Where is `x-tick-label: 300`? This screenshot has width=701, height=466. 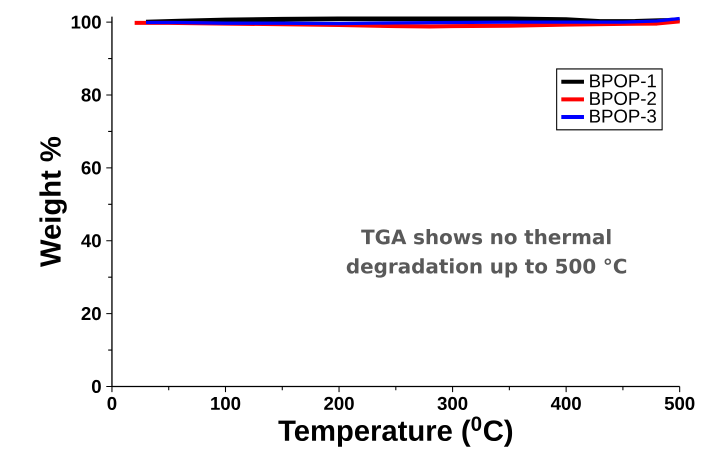
x-tick-label: 300 is located at coordinates (452, 403).